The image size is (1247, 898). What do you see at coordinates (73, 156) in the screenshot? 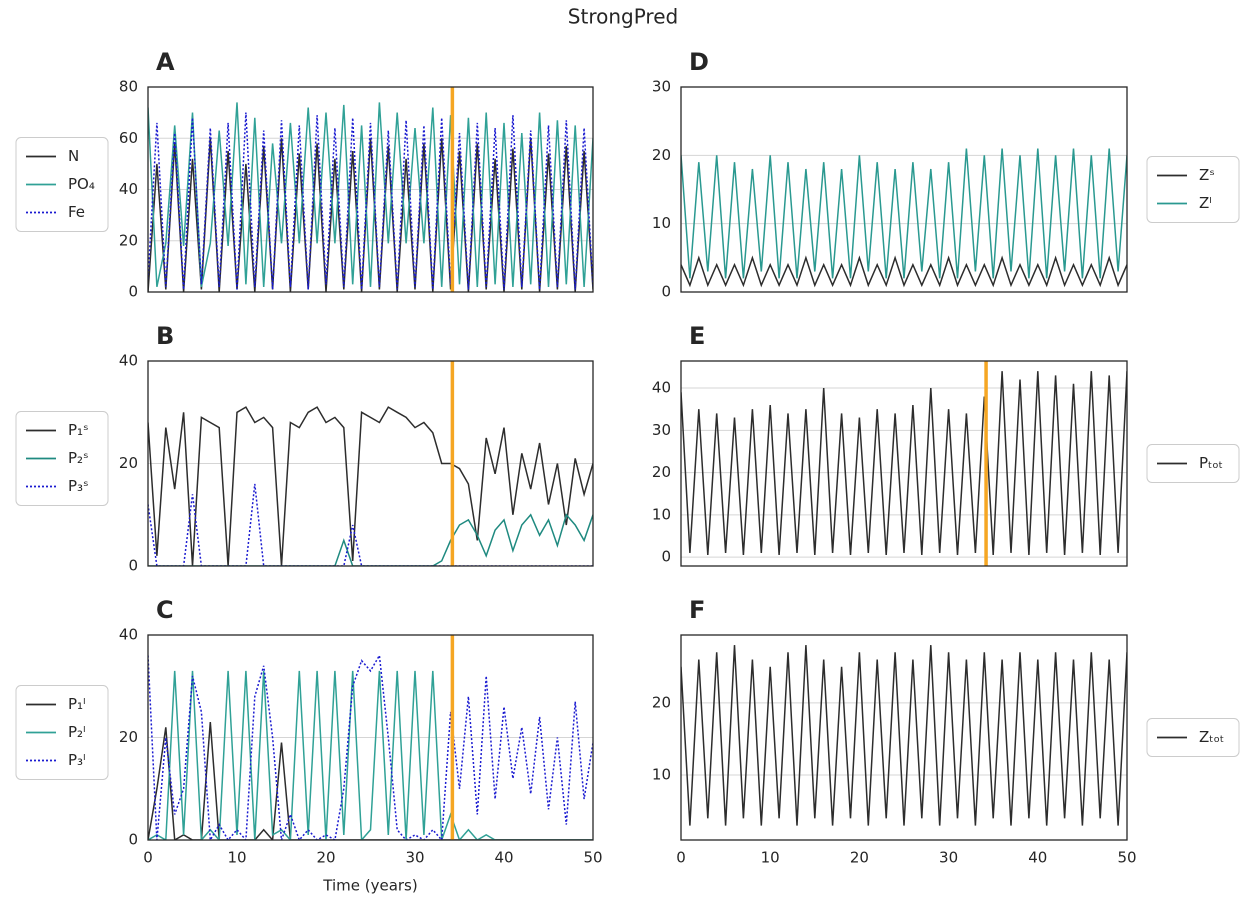
I see `legend-label: N` at bounding box center [73, 156].